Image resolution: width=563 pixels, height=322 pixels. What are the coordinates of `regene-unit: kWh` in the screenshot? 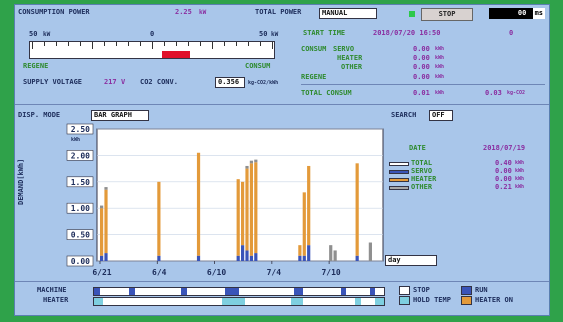 It's located at (440, 77).